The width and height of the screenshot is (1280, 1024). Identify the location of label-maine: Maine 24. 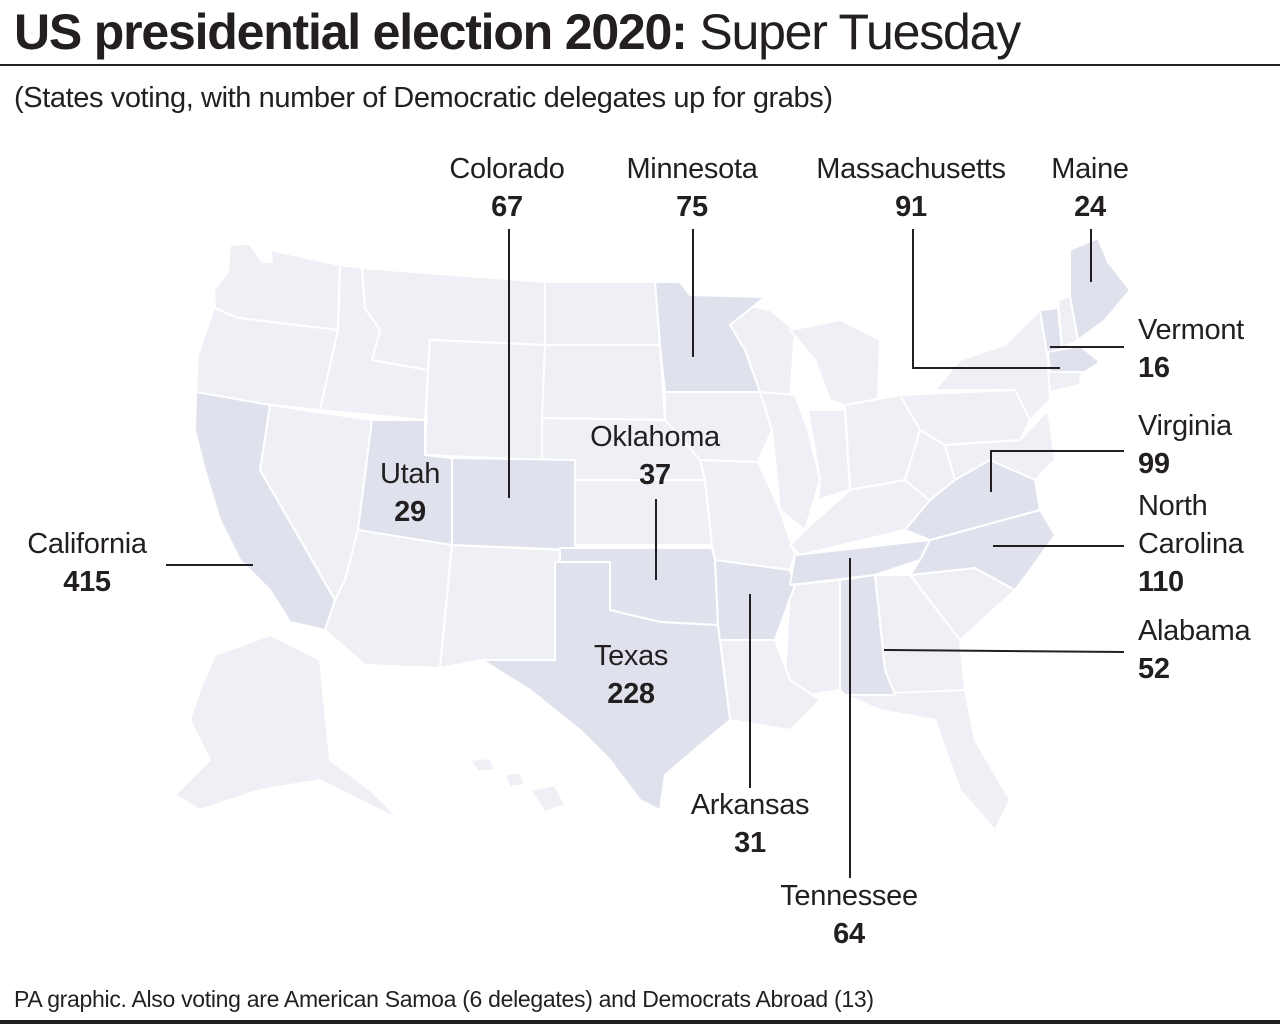
(1090, 188).